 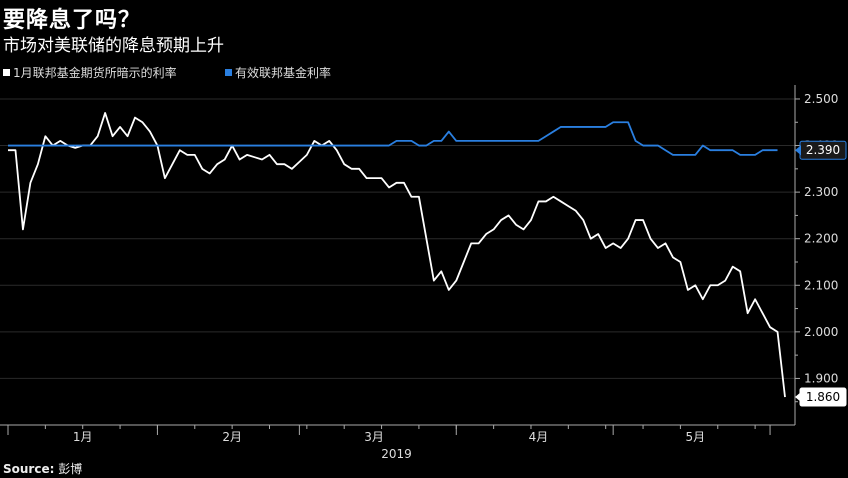 What do you see at coordinates (393, 138) in the screenshot?
I see `series-line-effective` at bounding box center [393, 138].